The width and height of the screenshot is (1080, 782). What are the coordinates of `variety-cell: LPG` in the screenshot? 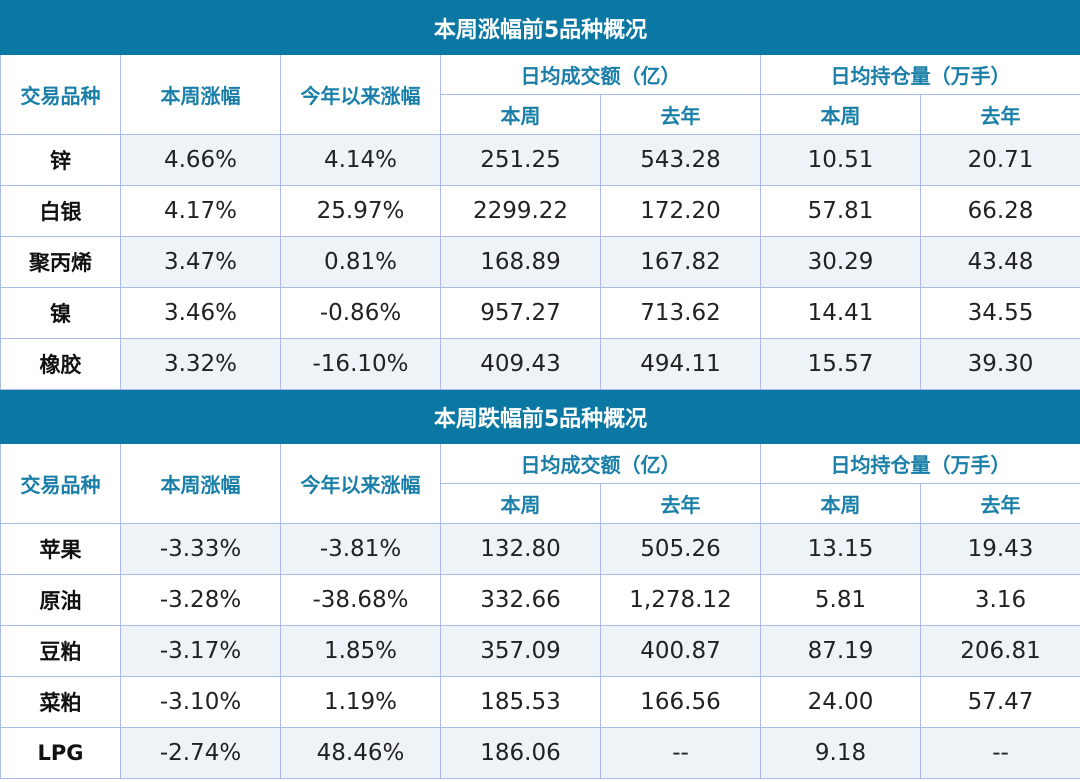 It's located at (60, 753).